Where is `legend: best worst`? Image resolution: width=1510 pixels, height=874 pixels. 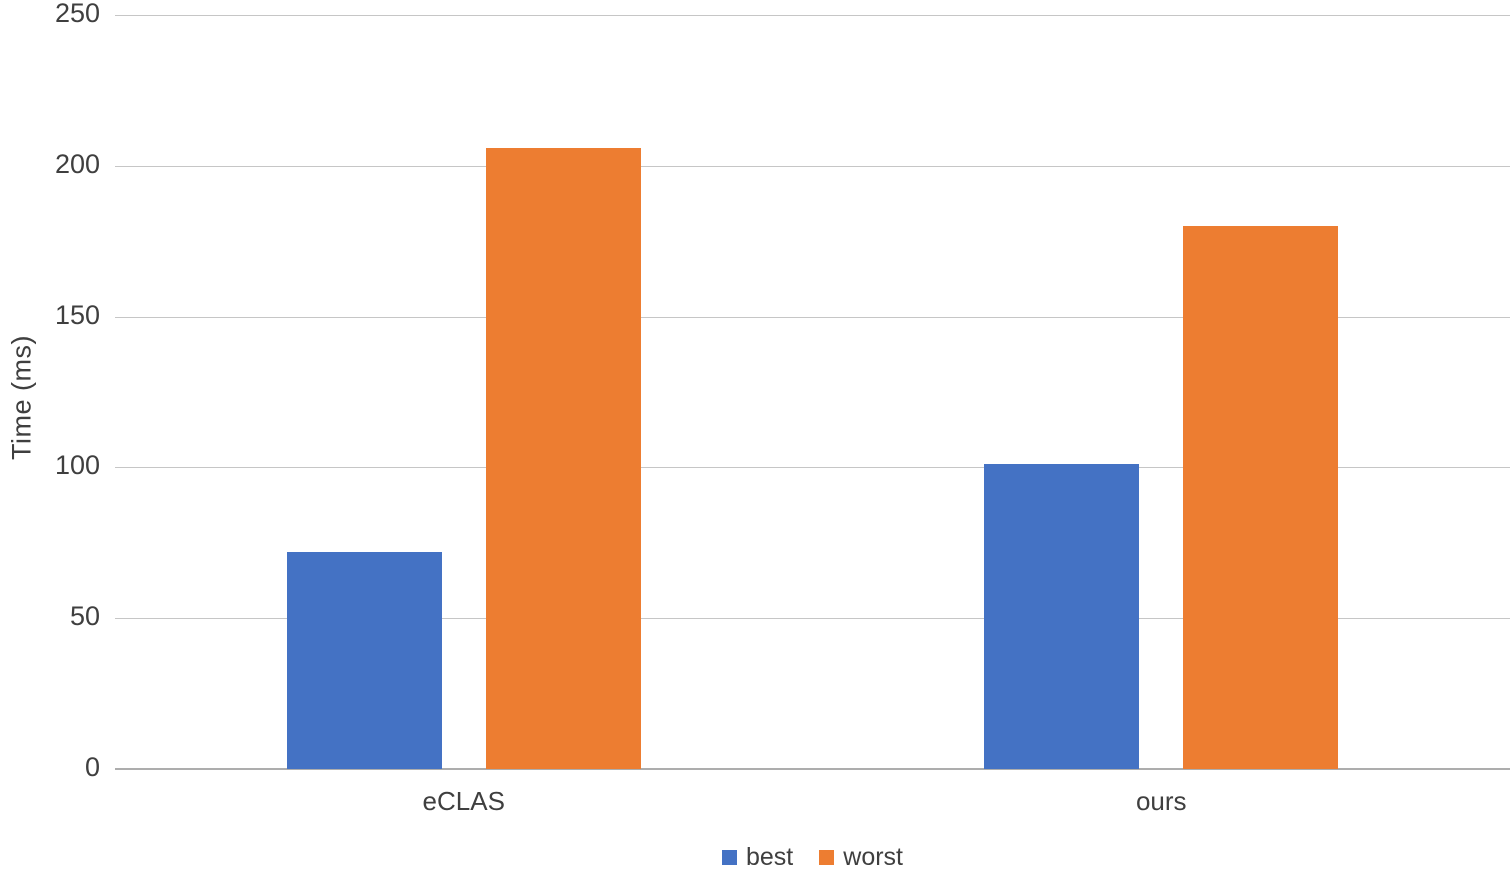
legend: best worst is located at coordinates (812, 857).